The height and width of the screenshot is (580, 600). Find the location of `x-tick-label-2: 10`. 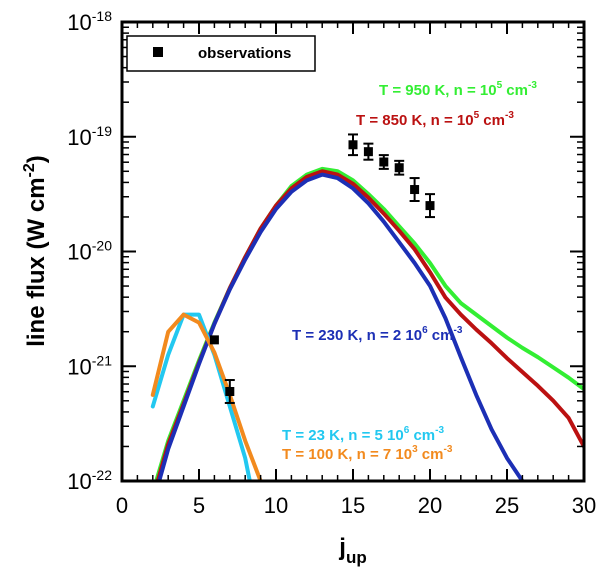

x-tick-label-2: 10 is located at coordinates (276, 505).